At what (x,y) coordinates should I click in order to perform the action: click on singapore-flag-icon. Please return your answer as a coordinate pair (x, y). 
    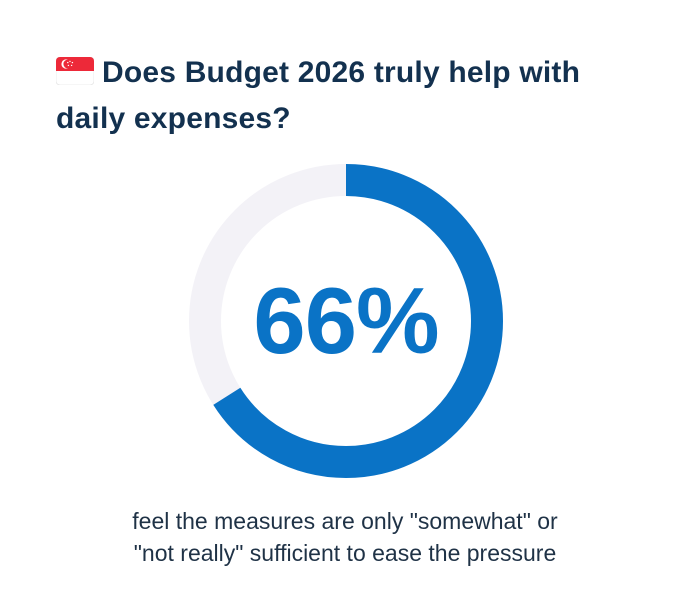
    Looking at the image, I should click on (75, 71).